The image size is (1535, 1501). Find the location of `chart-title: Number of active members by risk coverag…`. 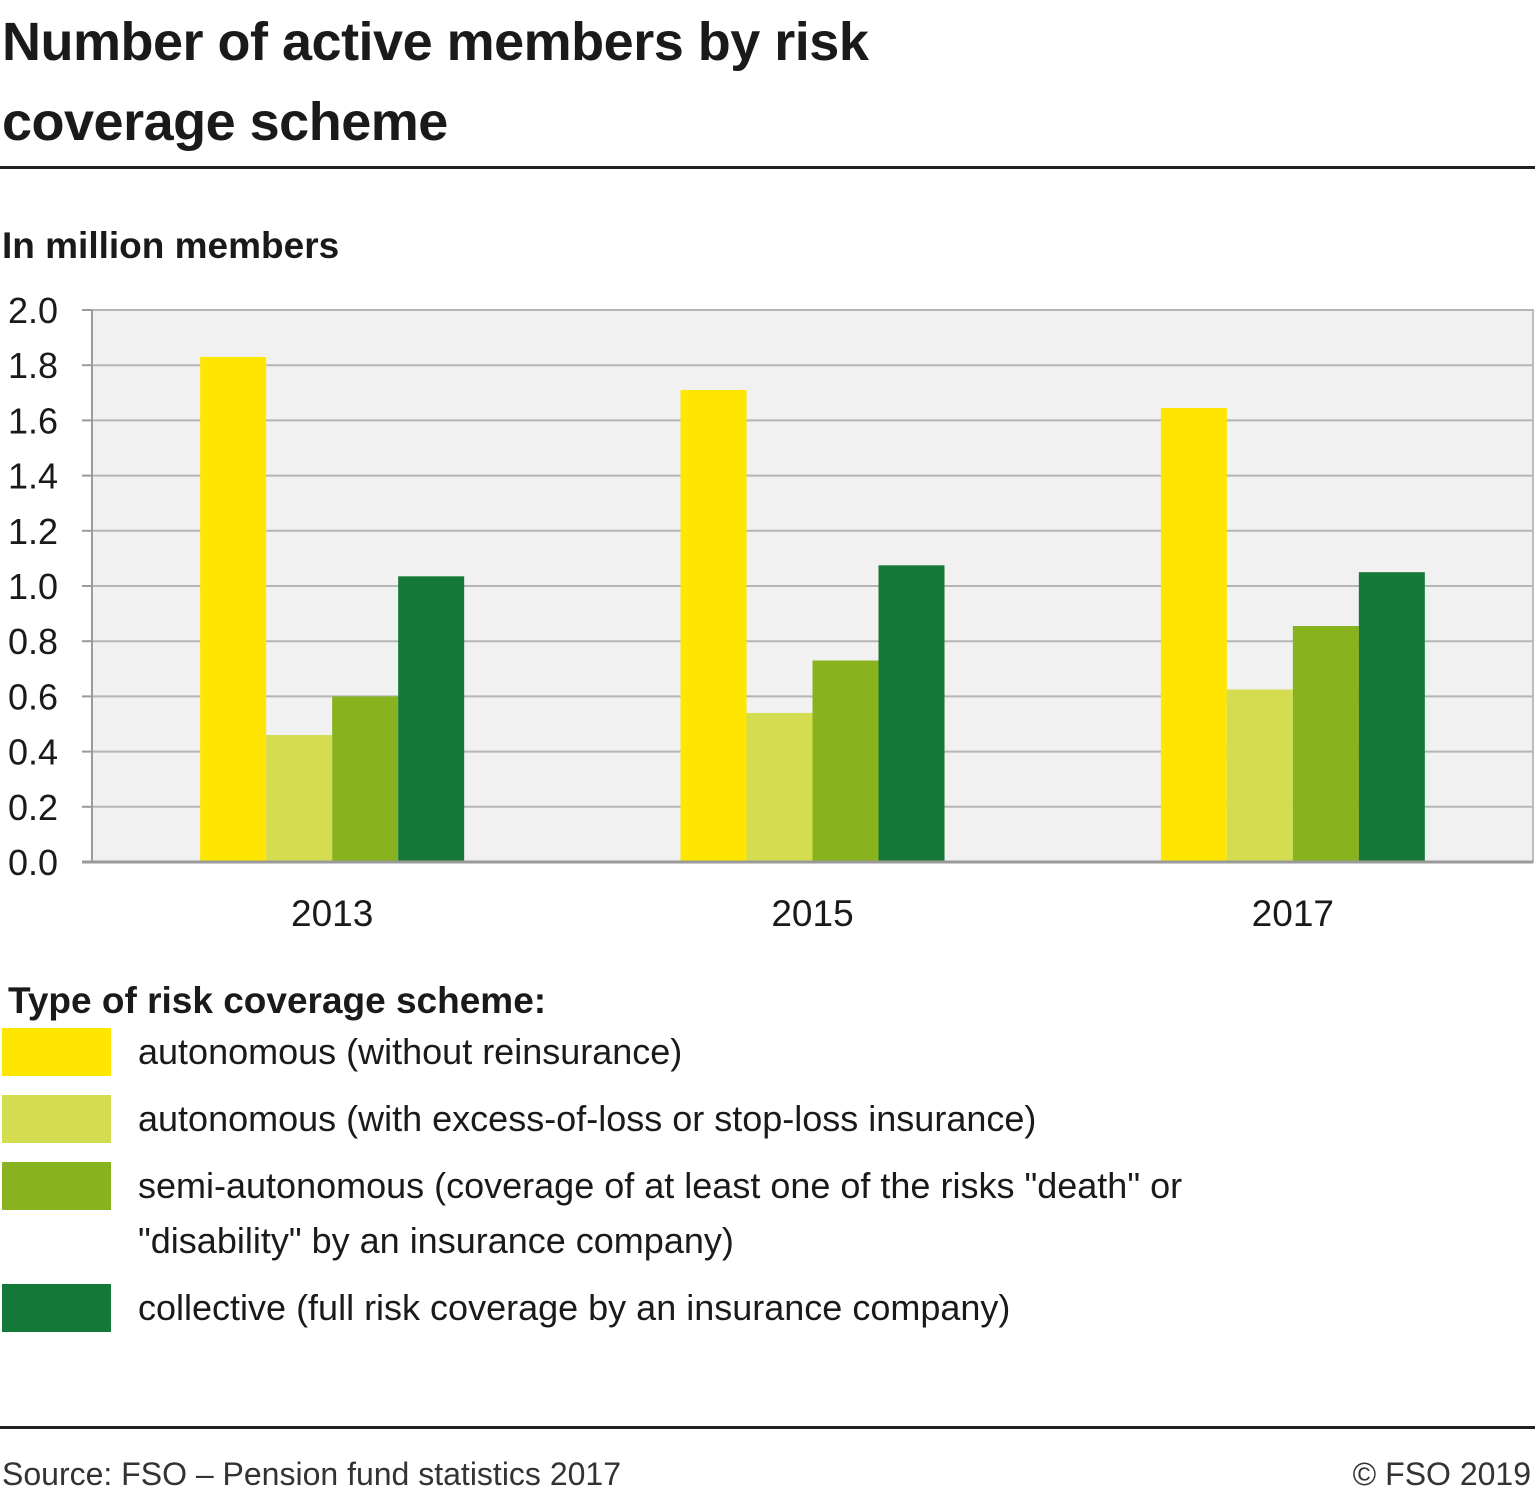

chart-title: Number of active members by risk coverag… is located at coordinates (435, 82).